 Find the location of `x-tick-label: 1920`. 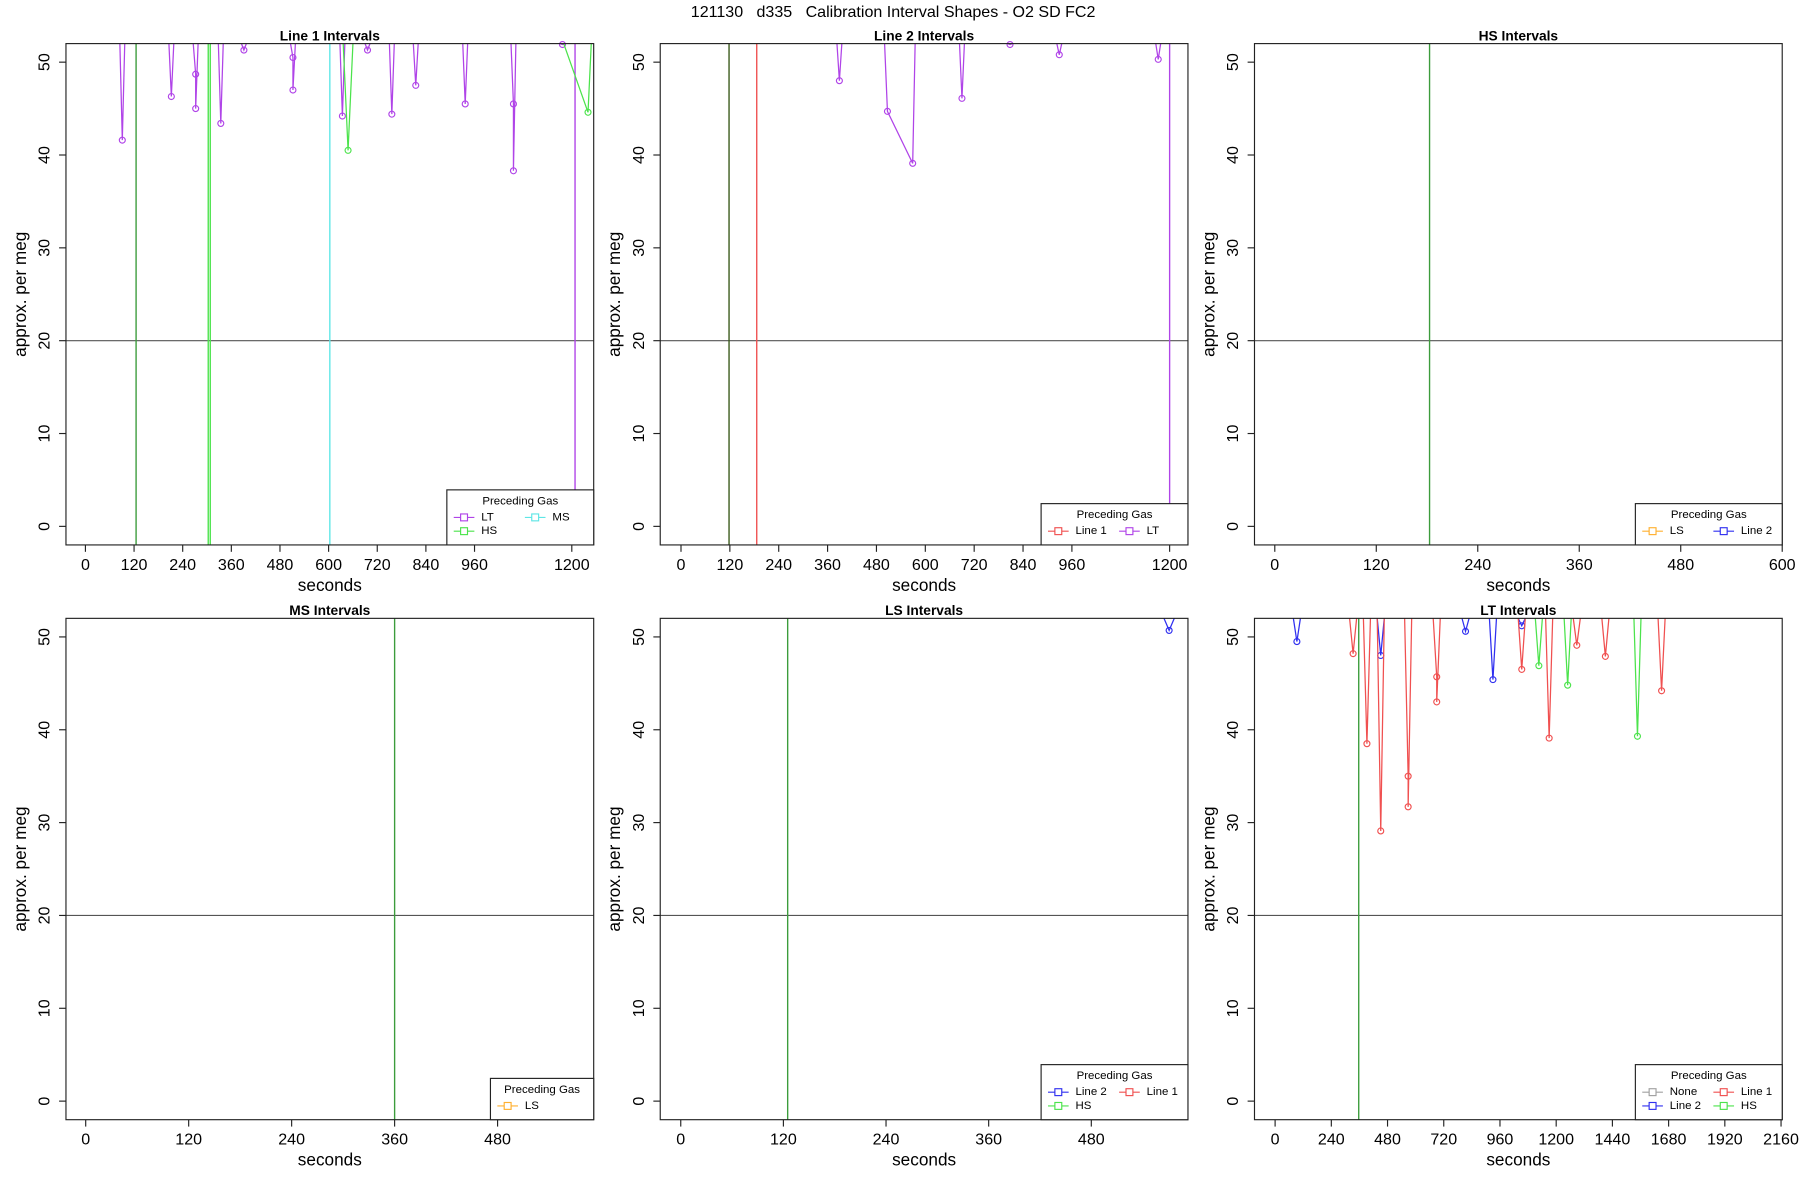

x-tick-label: 1920 is located at coordinates (1725, 1140).